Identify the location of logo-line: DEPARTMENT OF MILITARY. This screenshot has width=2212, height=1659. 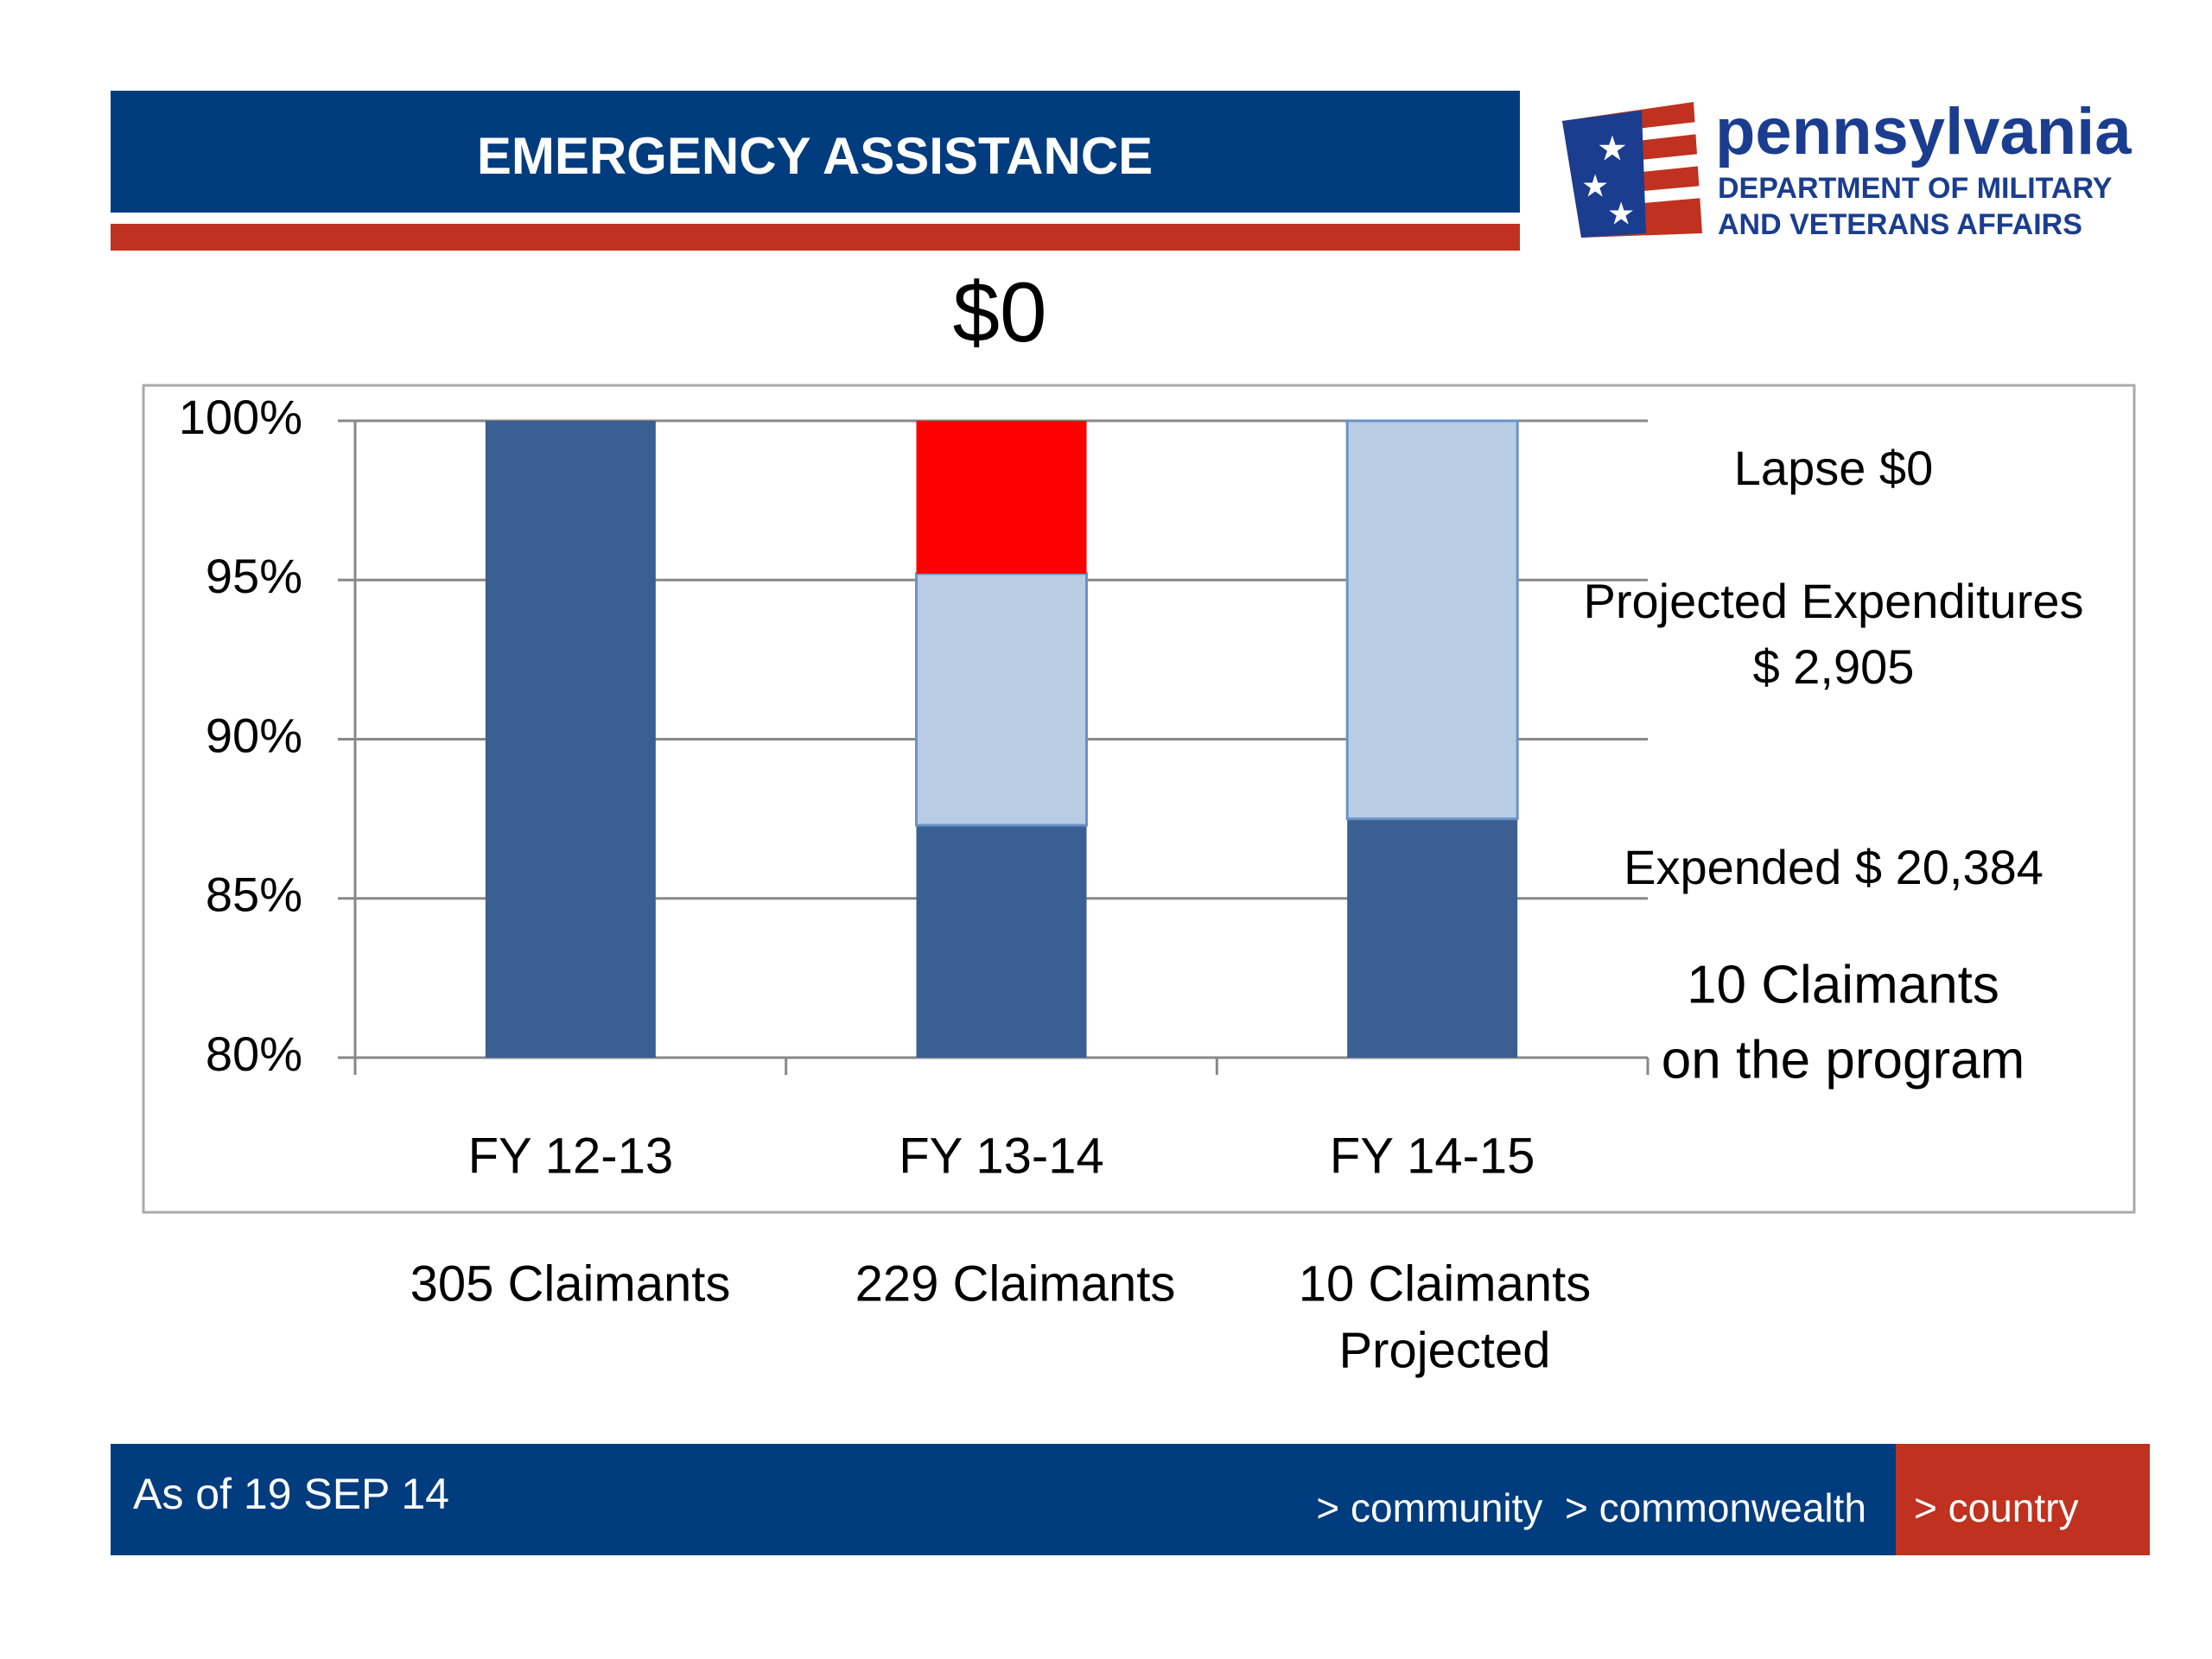
(1916, 188).